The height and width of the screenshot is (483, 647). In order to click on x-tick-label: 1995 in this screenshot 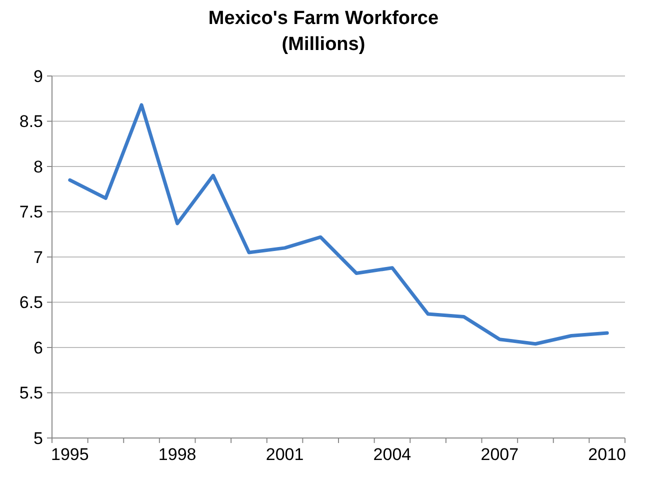, I will do `click(69, 454)`.